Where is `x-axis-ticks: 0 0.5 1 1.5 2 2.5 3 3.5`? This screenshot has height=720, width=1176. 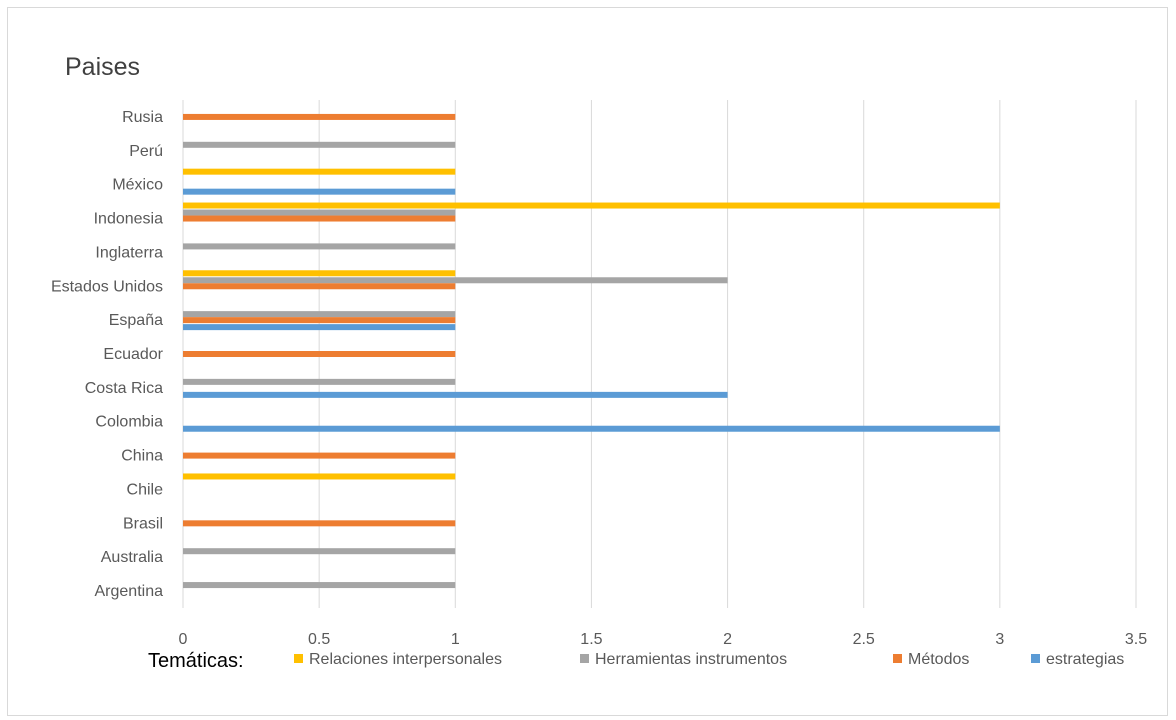
x-axis-ticks: 0 0.5 1 1.5 2 2.5 3 3.5 is located at coordinates (663, 639).